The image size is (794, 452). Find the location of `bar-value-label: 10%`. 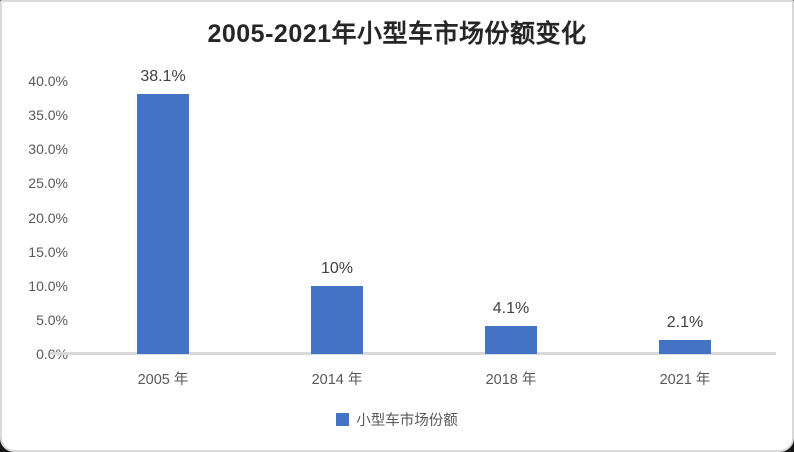

bar-value-label: 10% is located at coordinates (337, 268).